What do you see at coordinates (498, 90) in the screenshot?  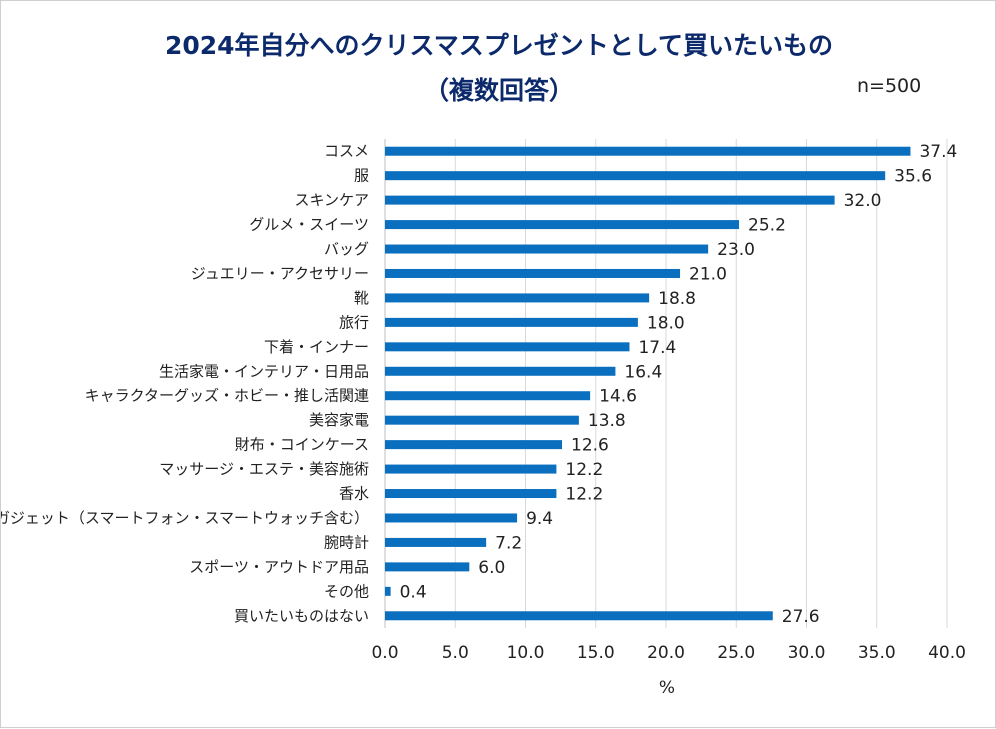 I see `chart-subtitle: （複数回答）` at bounding box center [498, 90].